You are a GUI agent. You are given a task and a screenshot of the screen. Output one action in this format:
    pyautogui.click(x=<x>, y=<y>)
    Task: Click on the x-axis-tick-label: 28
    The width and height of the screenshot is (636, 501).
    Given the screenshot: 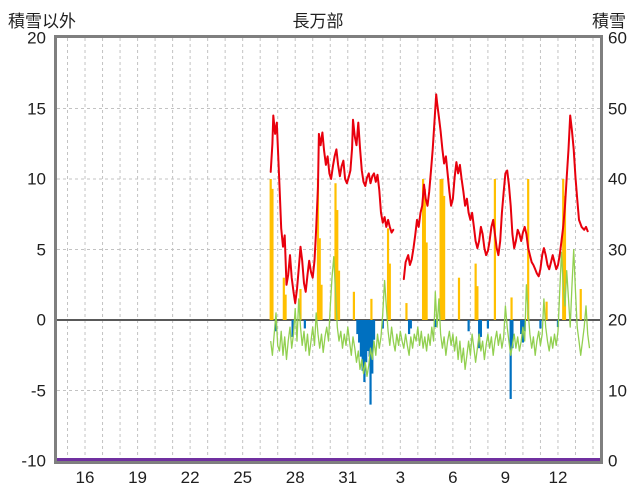 What is the action you would take?
    pyautogui.click(x=295, y=477)
    